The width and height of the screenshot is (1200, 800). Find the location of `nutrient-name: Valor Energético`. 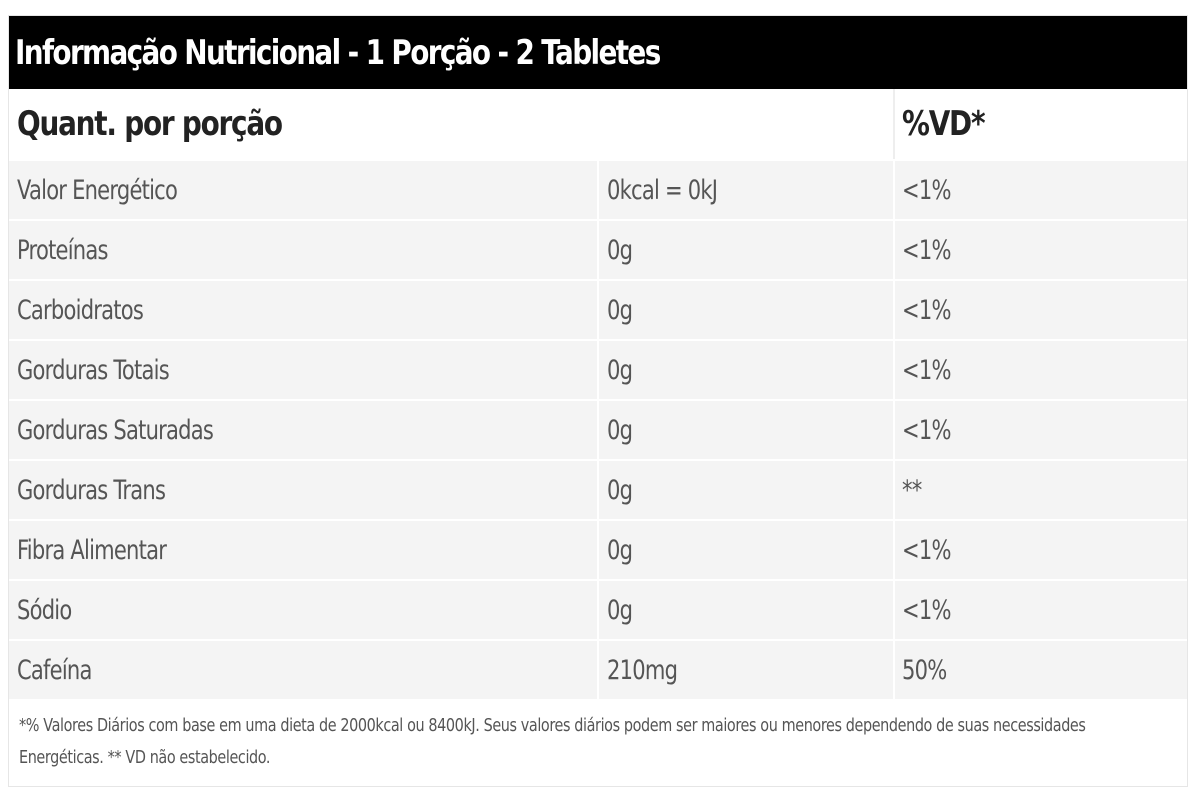

nutrient-name: Valor Energético is located at coordinates (97, 190).